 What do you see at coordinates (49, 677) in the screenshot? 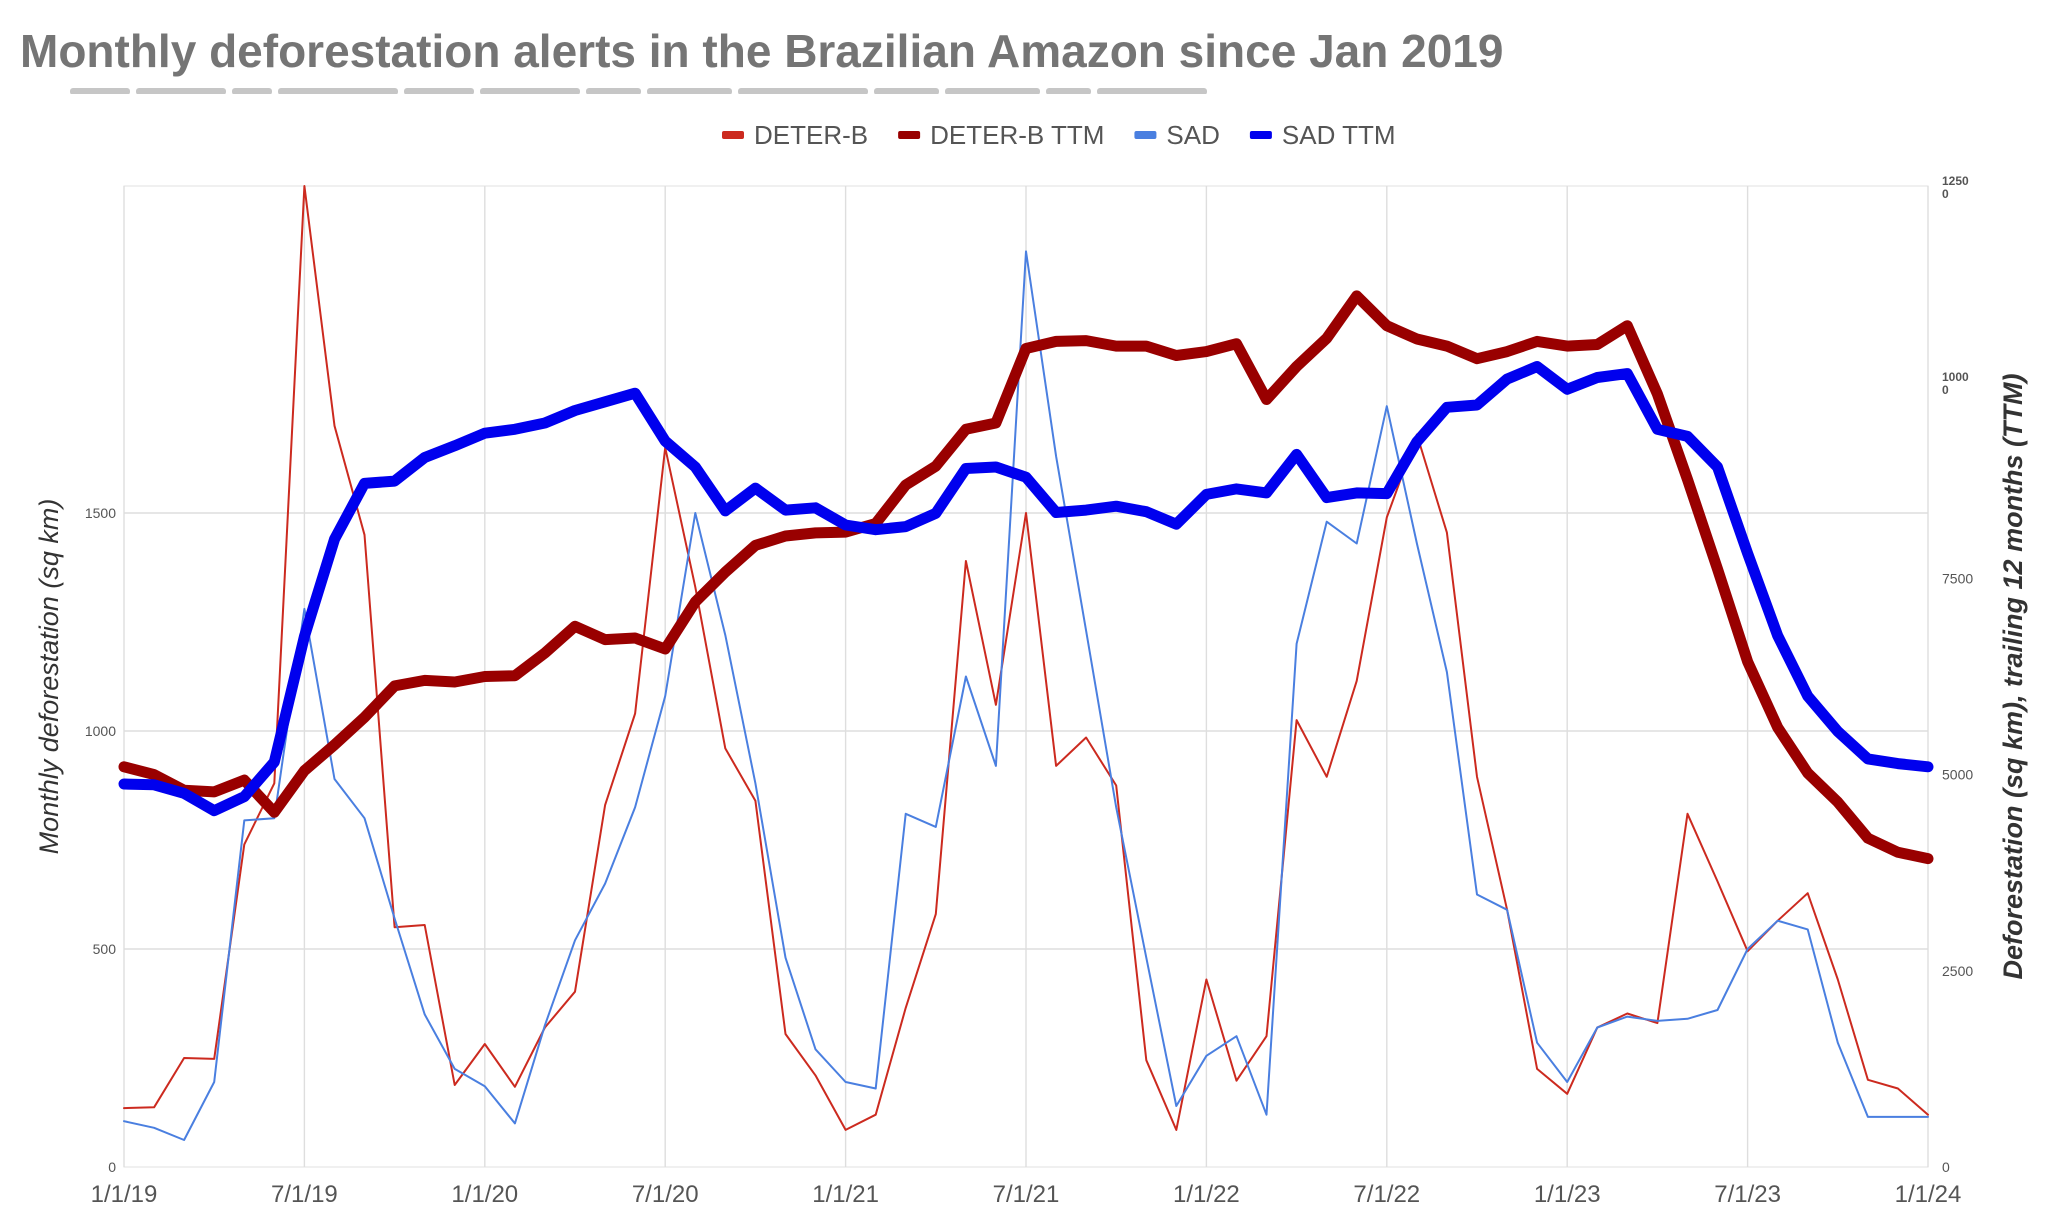
I see `y-left-axis-title: Monthly deforestation (sq km)` at bounding box center [49, 677].